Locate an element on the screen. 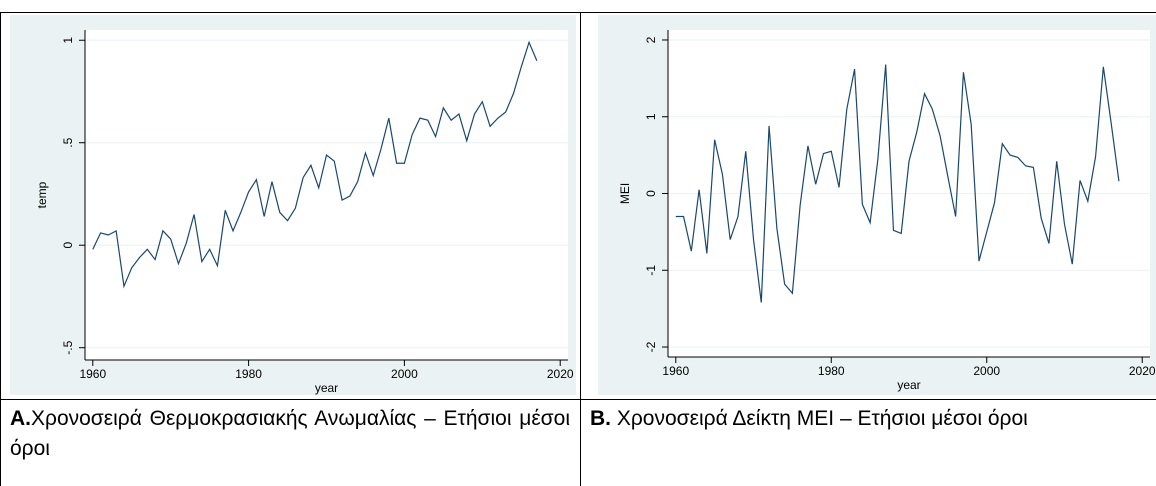  caption-label: A. is located at coordinates (20, 418).